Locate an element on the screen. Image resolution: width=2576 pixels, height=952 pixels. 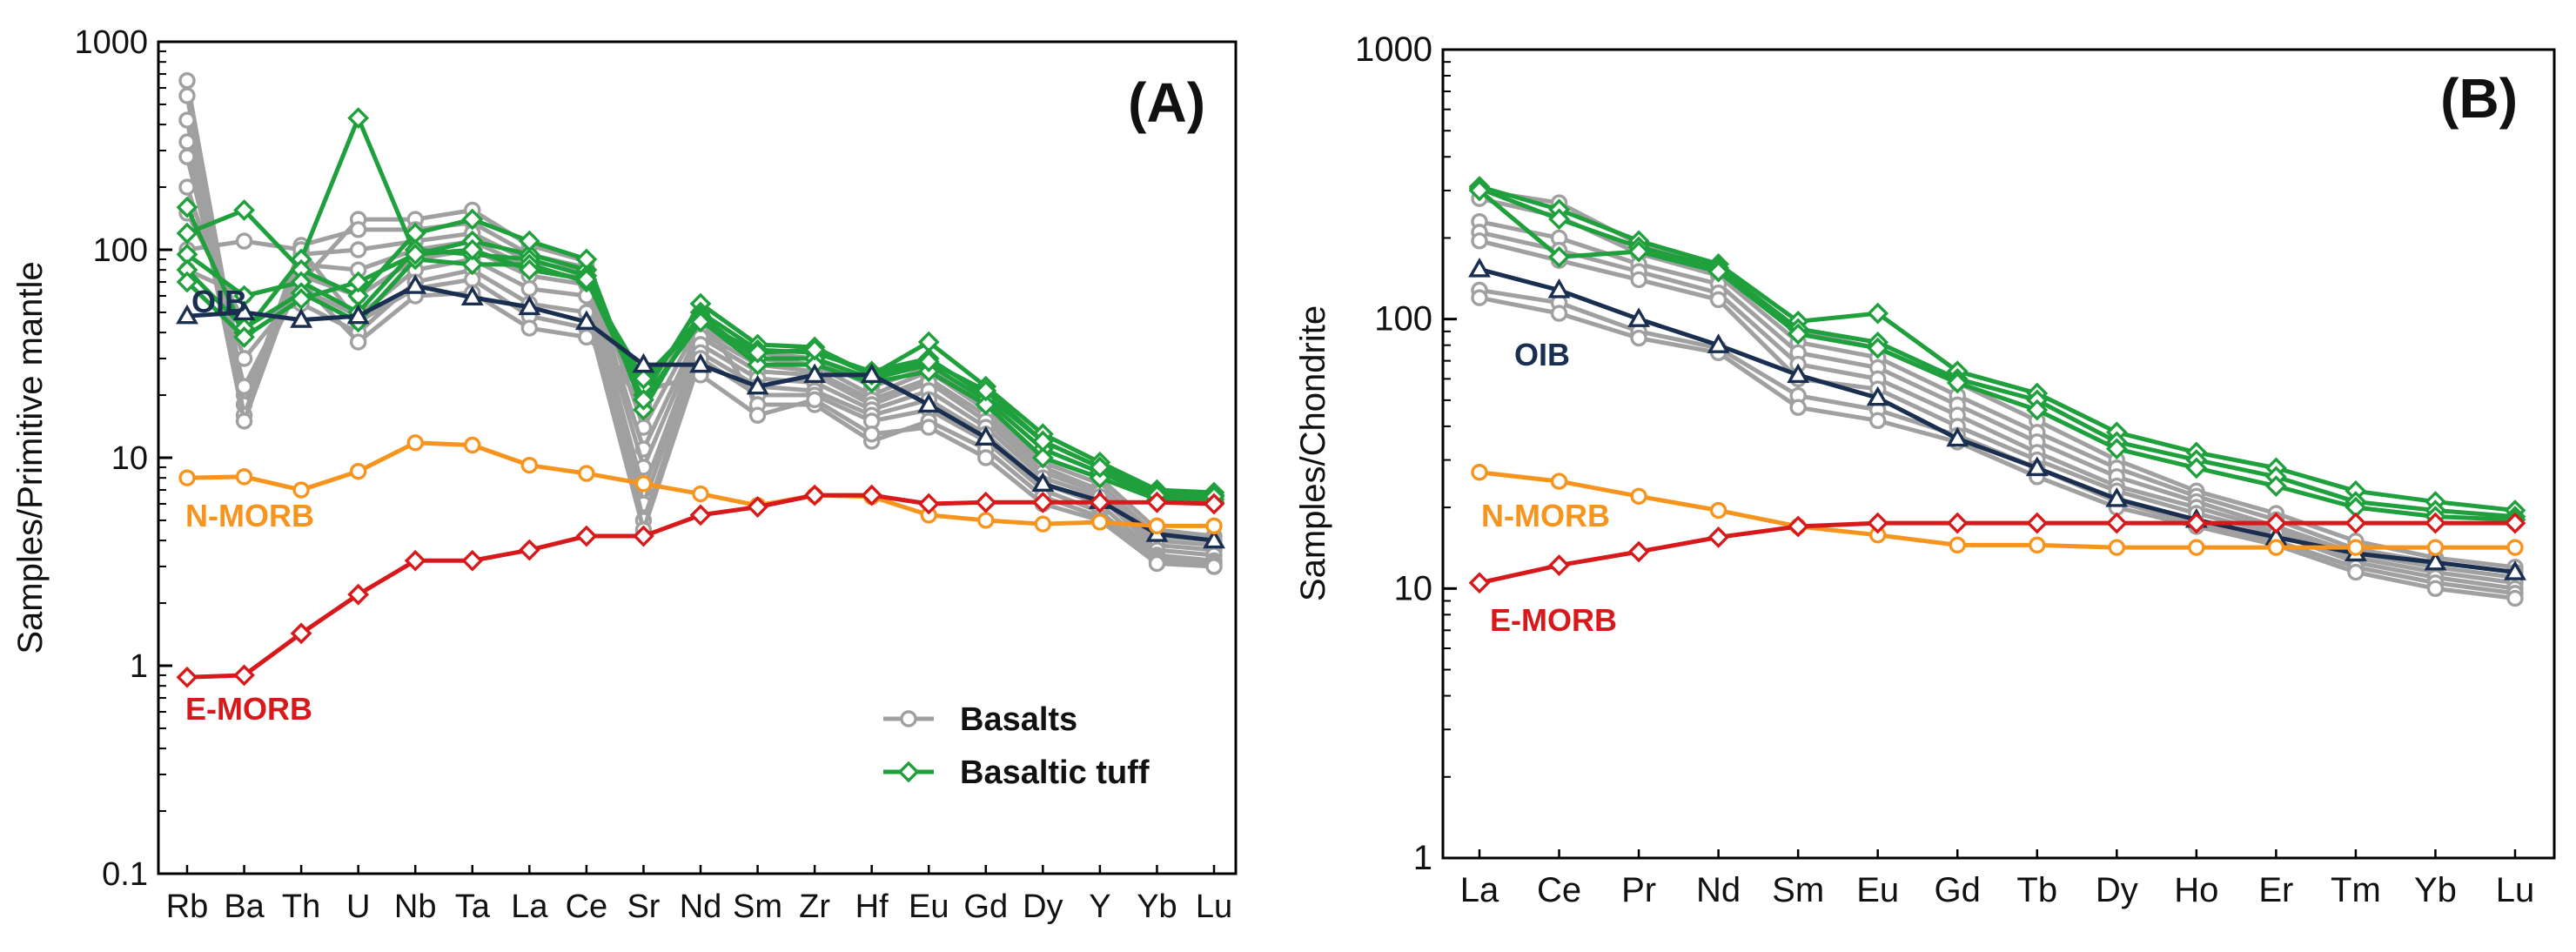
x-tick-label: Er is located at coordinates (2275, 890).